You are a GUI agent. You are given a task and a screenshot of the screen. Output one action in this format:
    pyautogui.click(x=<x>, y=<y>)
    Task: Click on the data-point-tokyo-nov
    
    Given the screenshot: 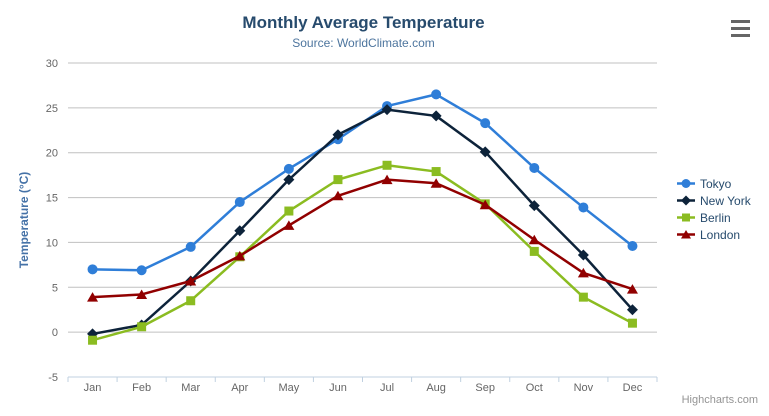 What is the action you would take?
    pyautogui.click(x=583, y=207)
    